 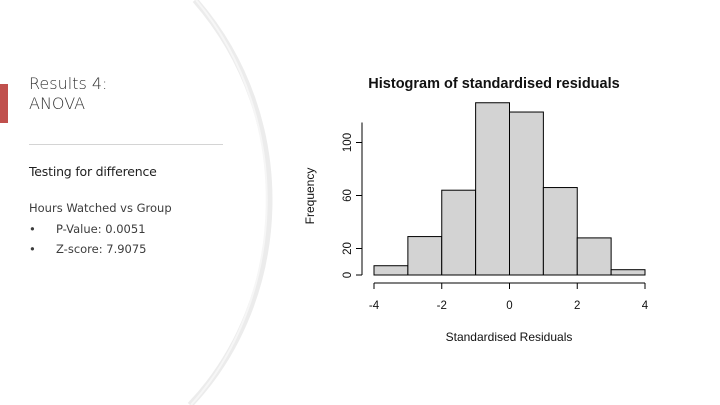 What do you see at coordinates (509, 306) in the screenshot?
I see `x-tick-label: 0` at bounding box center [509, 306].